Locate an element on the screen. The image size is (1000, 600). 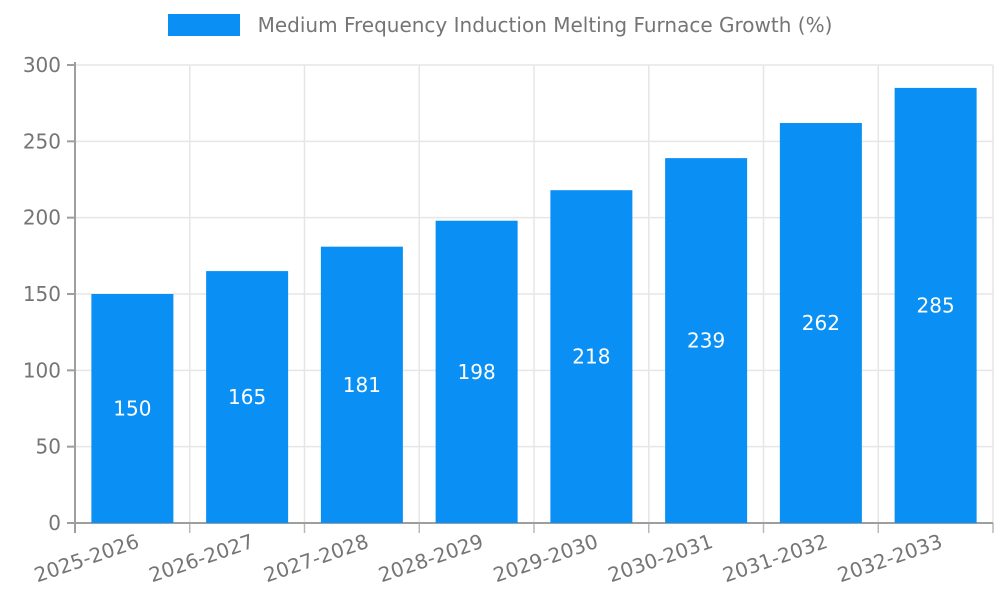
bar-value-label: 218 is located at coordinates (591, 357).